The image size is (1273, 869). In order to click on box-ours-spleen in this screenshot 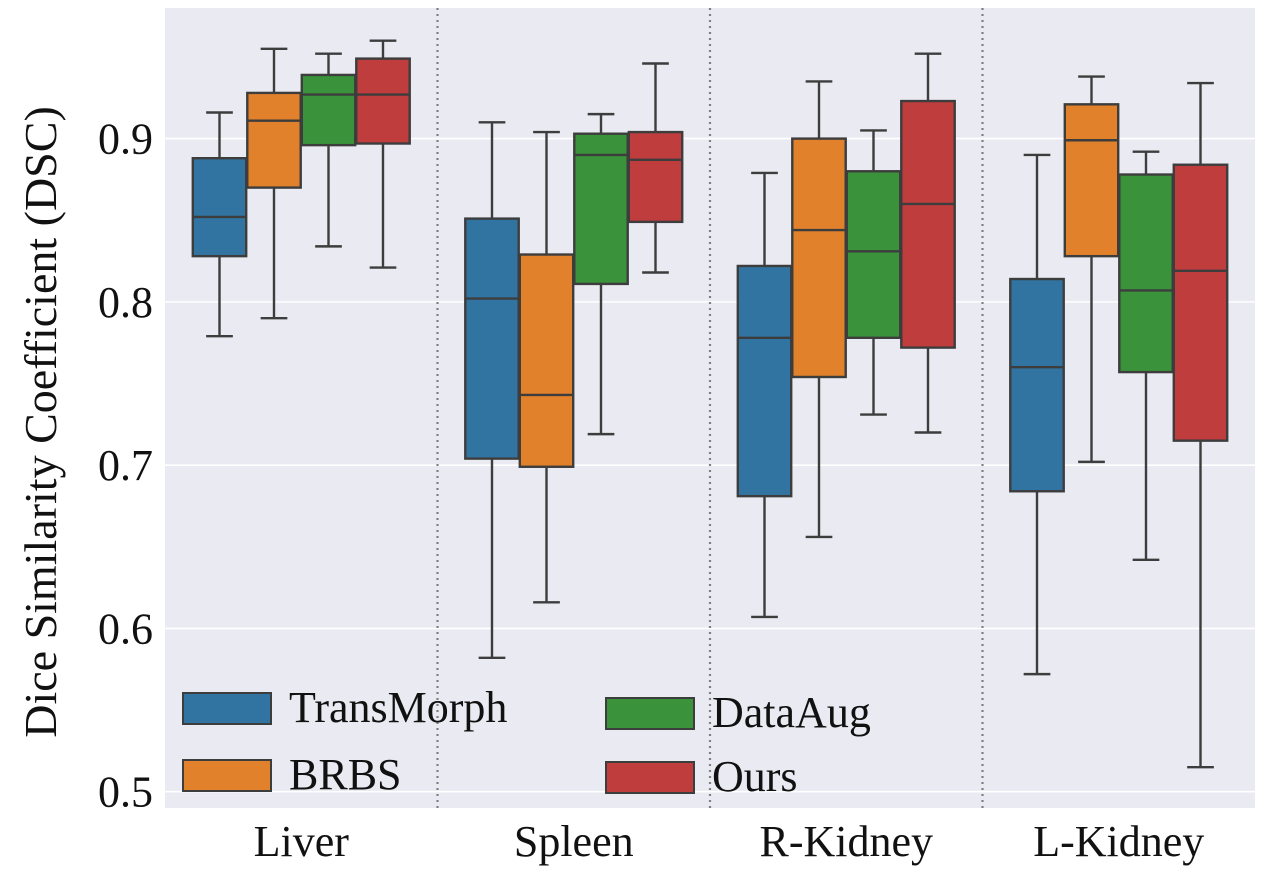, I will do `click(655, 168)`.